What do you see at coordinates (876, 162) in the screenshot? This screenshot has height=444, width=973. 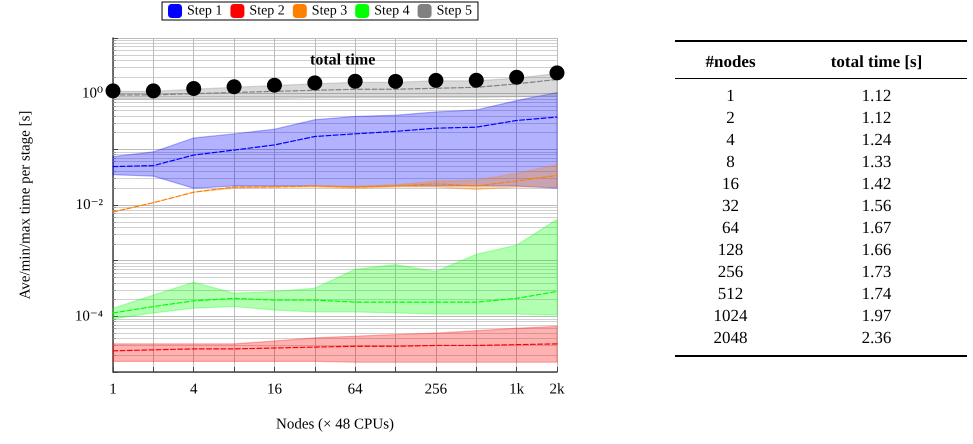 I see `data-label: 1.33` at bounding box center [876, 162].